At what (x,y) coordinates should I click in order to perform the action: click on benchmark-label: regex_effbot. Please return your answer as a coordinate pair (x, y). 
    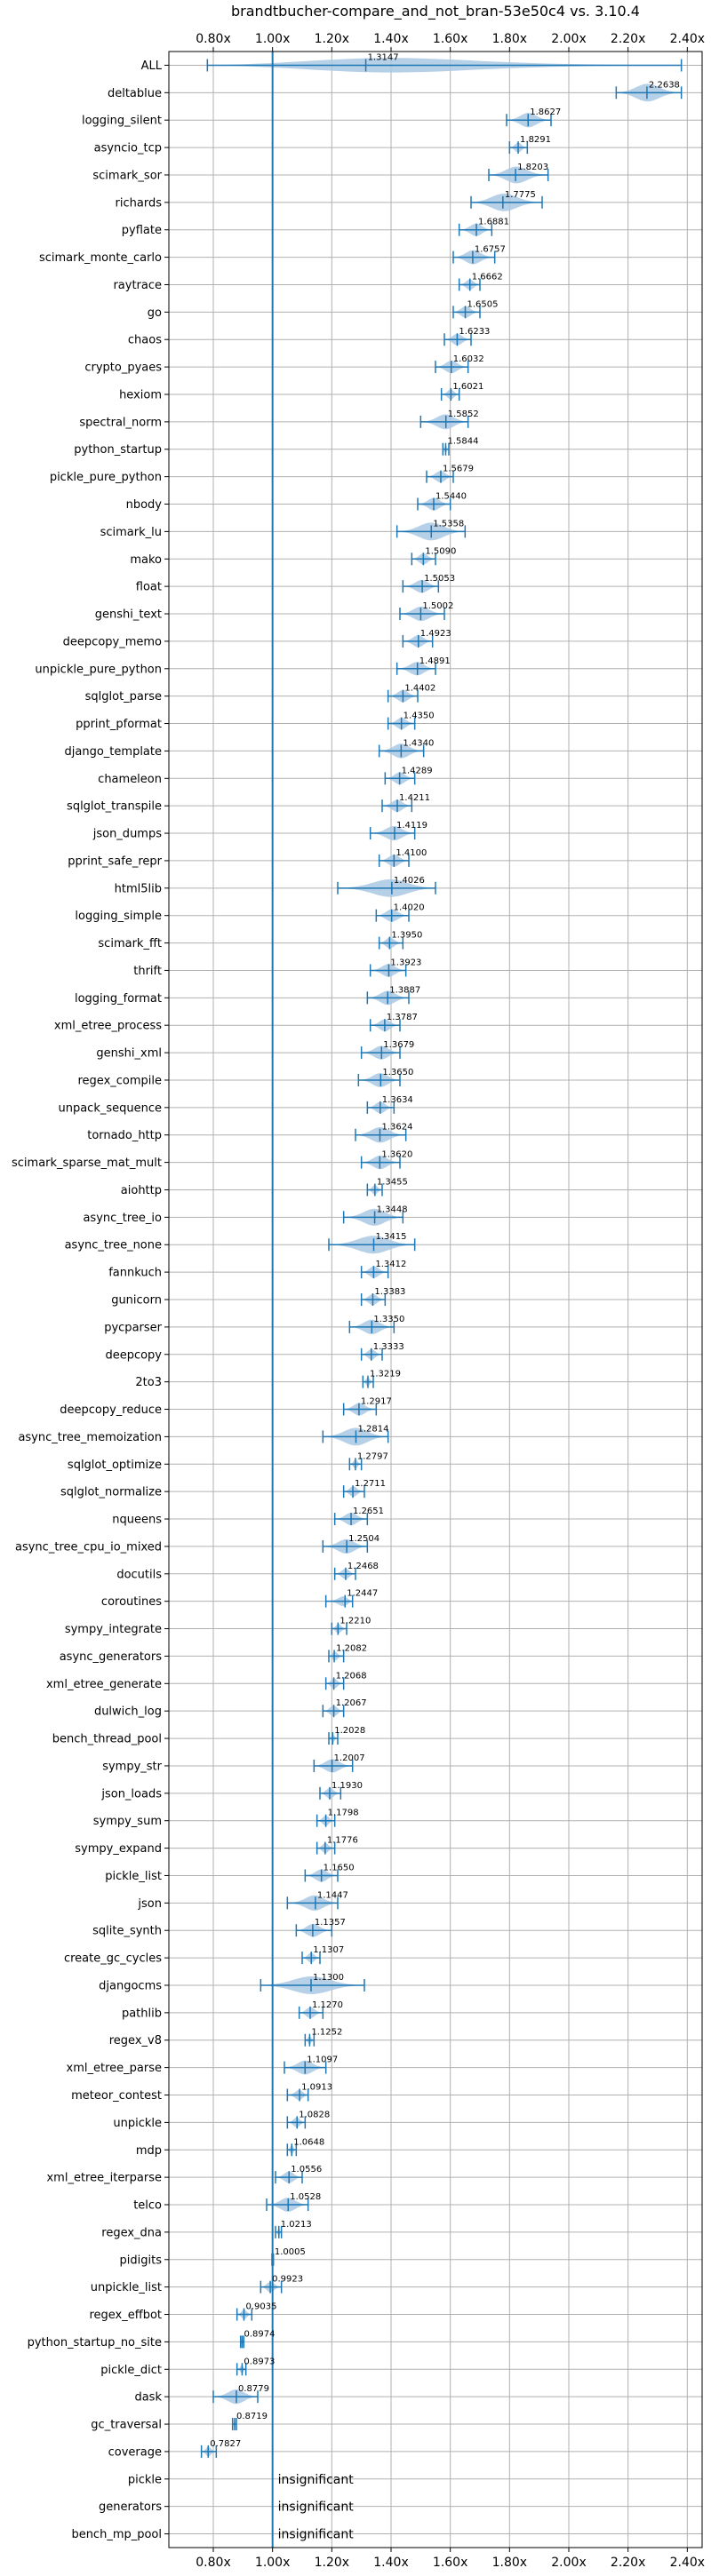
    Looking at the image, I should click on (125, 2315).